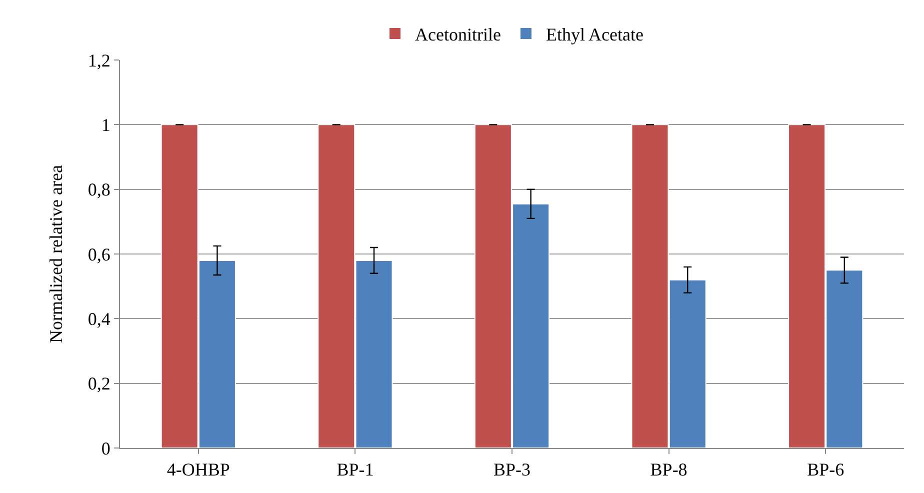 Image resolution: width=924 pixels, height=493 pixels. Describe the element at coordinates (99, 254) in the screenshot. I see `y-tick-label: 0,6` at that location.